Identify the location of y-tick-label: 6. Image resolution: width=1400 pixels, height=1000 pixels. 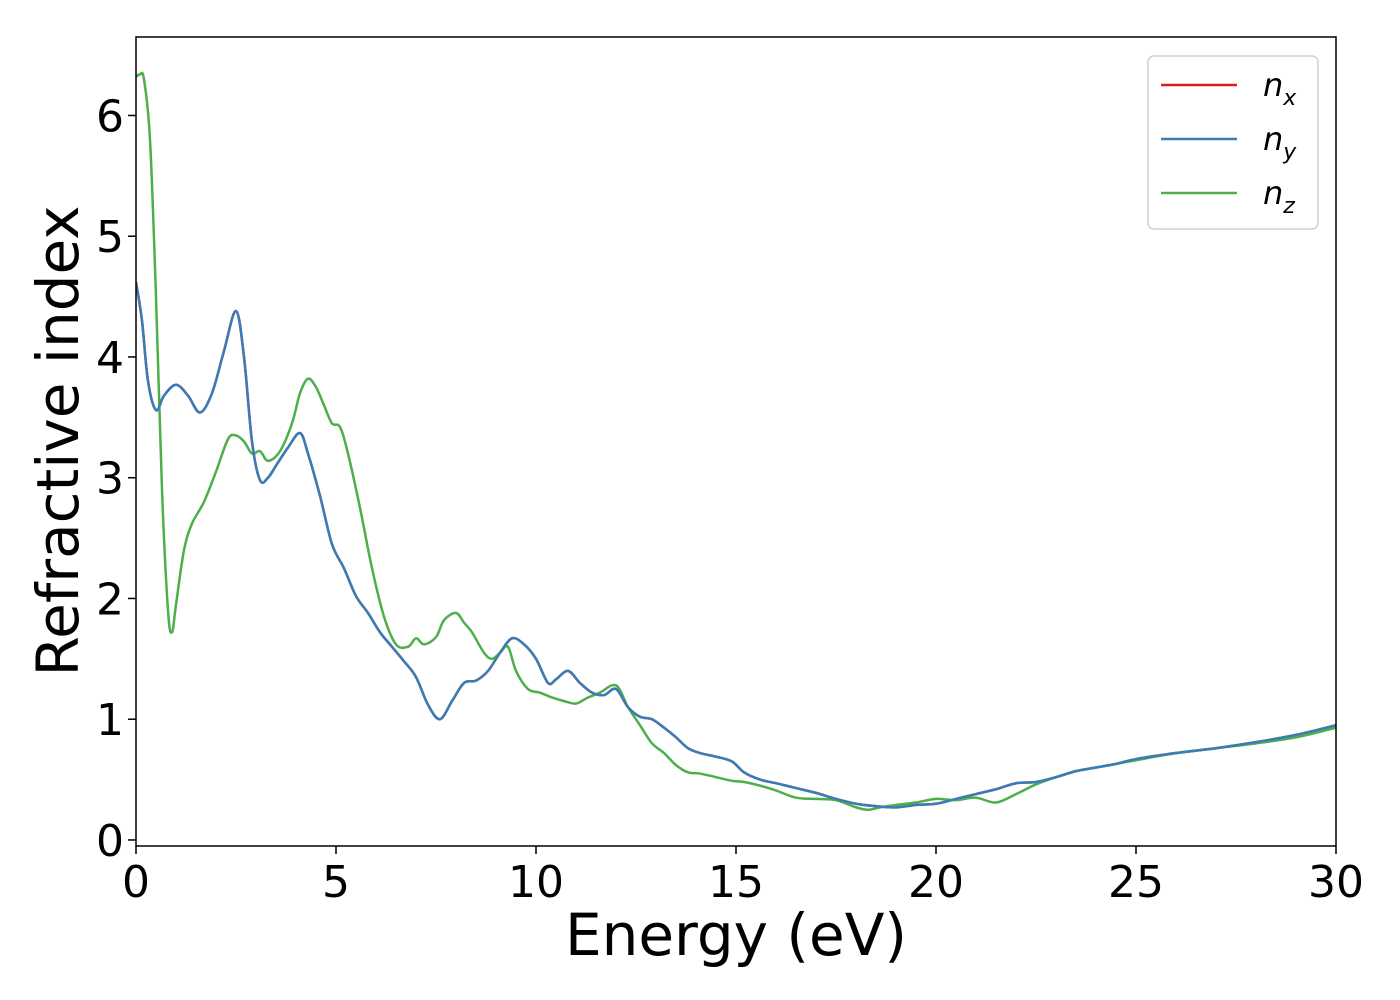
(110, 116).